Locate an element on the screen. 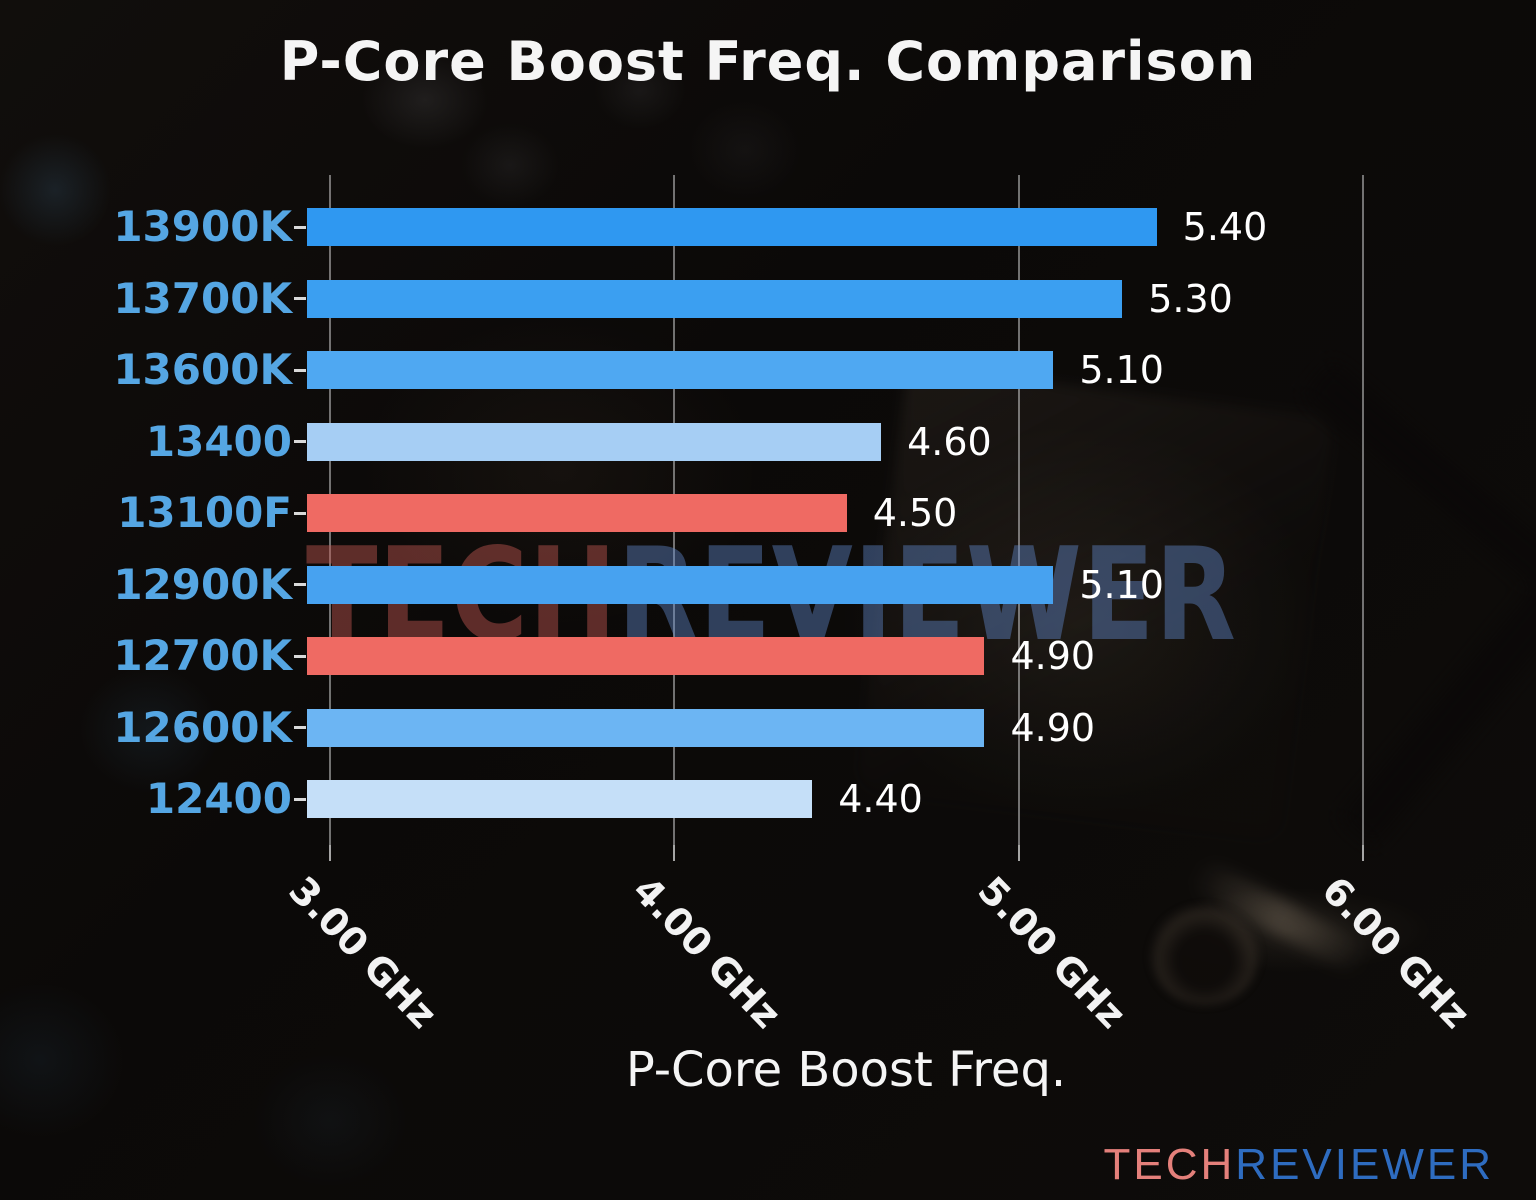  category-label-12900k: 12900K is located at coordinates (202, 584).